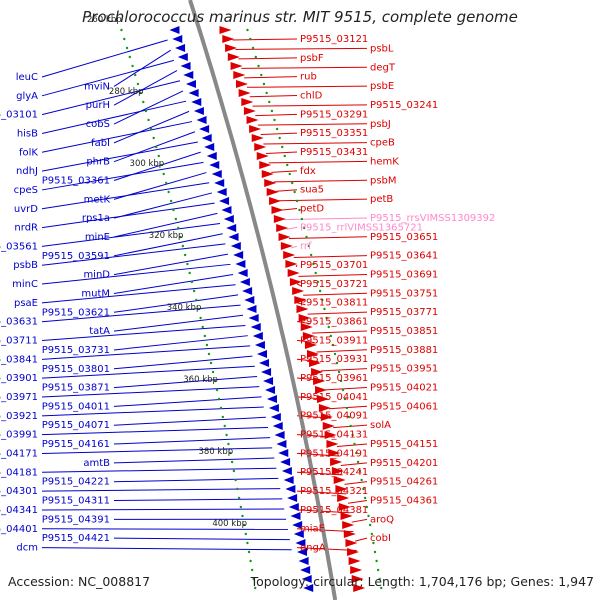 The width and height of the screenshot is (600, 604). What do you see at coordinates (334, 510) in the screenshot?
I see `gene-label: P9515_04381` at bounding box center [334, 510].